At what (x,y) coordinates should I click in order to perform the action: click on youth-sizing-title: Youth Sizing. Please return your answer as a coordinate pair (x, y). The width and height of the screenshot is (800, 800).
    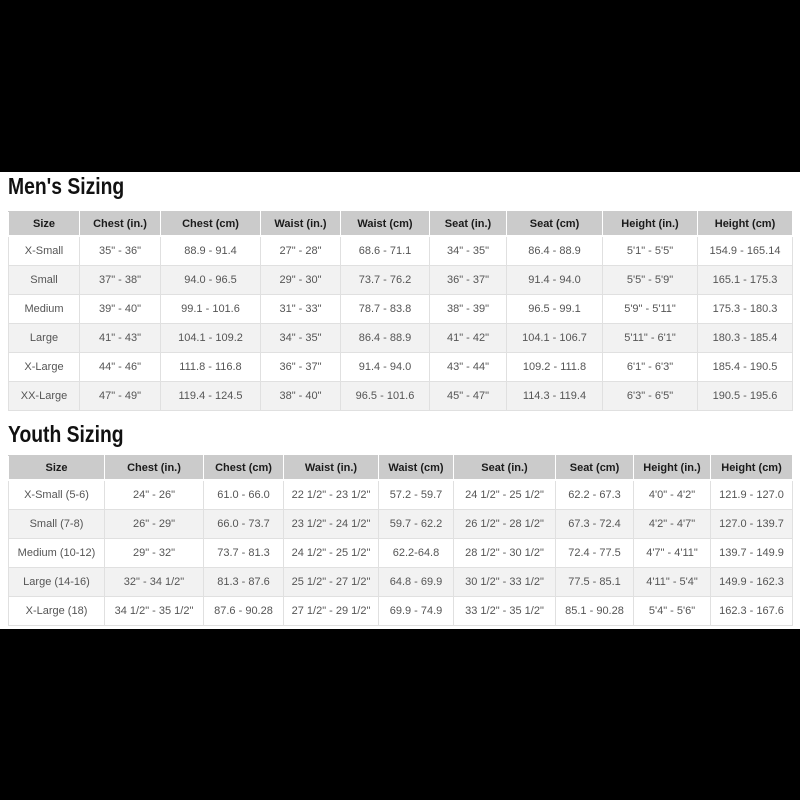
    Looking at the image, I should click on (66, 434).